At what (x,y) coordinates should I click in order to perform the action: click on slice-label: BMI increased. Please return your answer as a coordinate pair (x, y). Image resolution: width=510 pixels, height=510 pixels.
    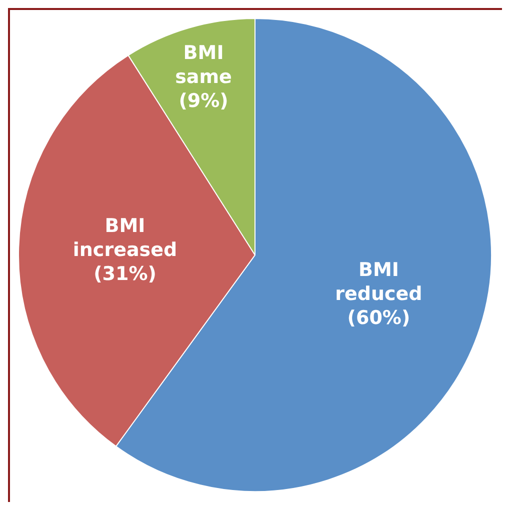
    Looking at the image, I should click on (125, 237).